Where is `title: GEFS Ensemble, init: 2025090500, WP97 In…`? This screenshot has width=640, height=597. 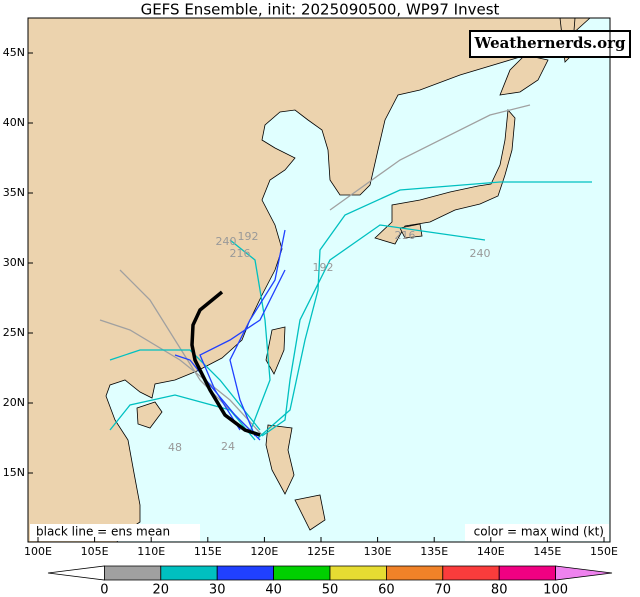
title: GEFS Ensemble, init: 2025090500, WP97 In… is located at coordinates (320, 10).